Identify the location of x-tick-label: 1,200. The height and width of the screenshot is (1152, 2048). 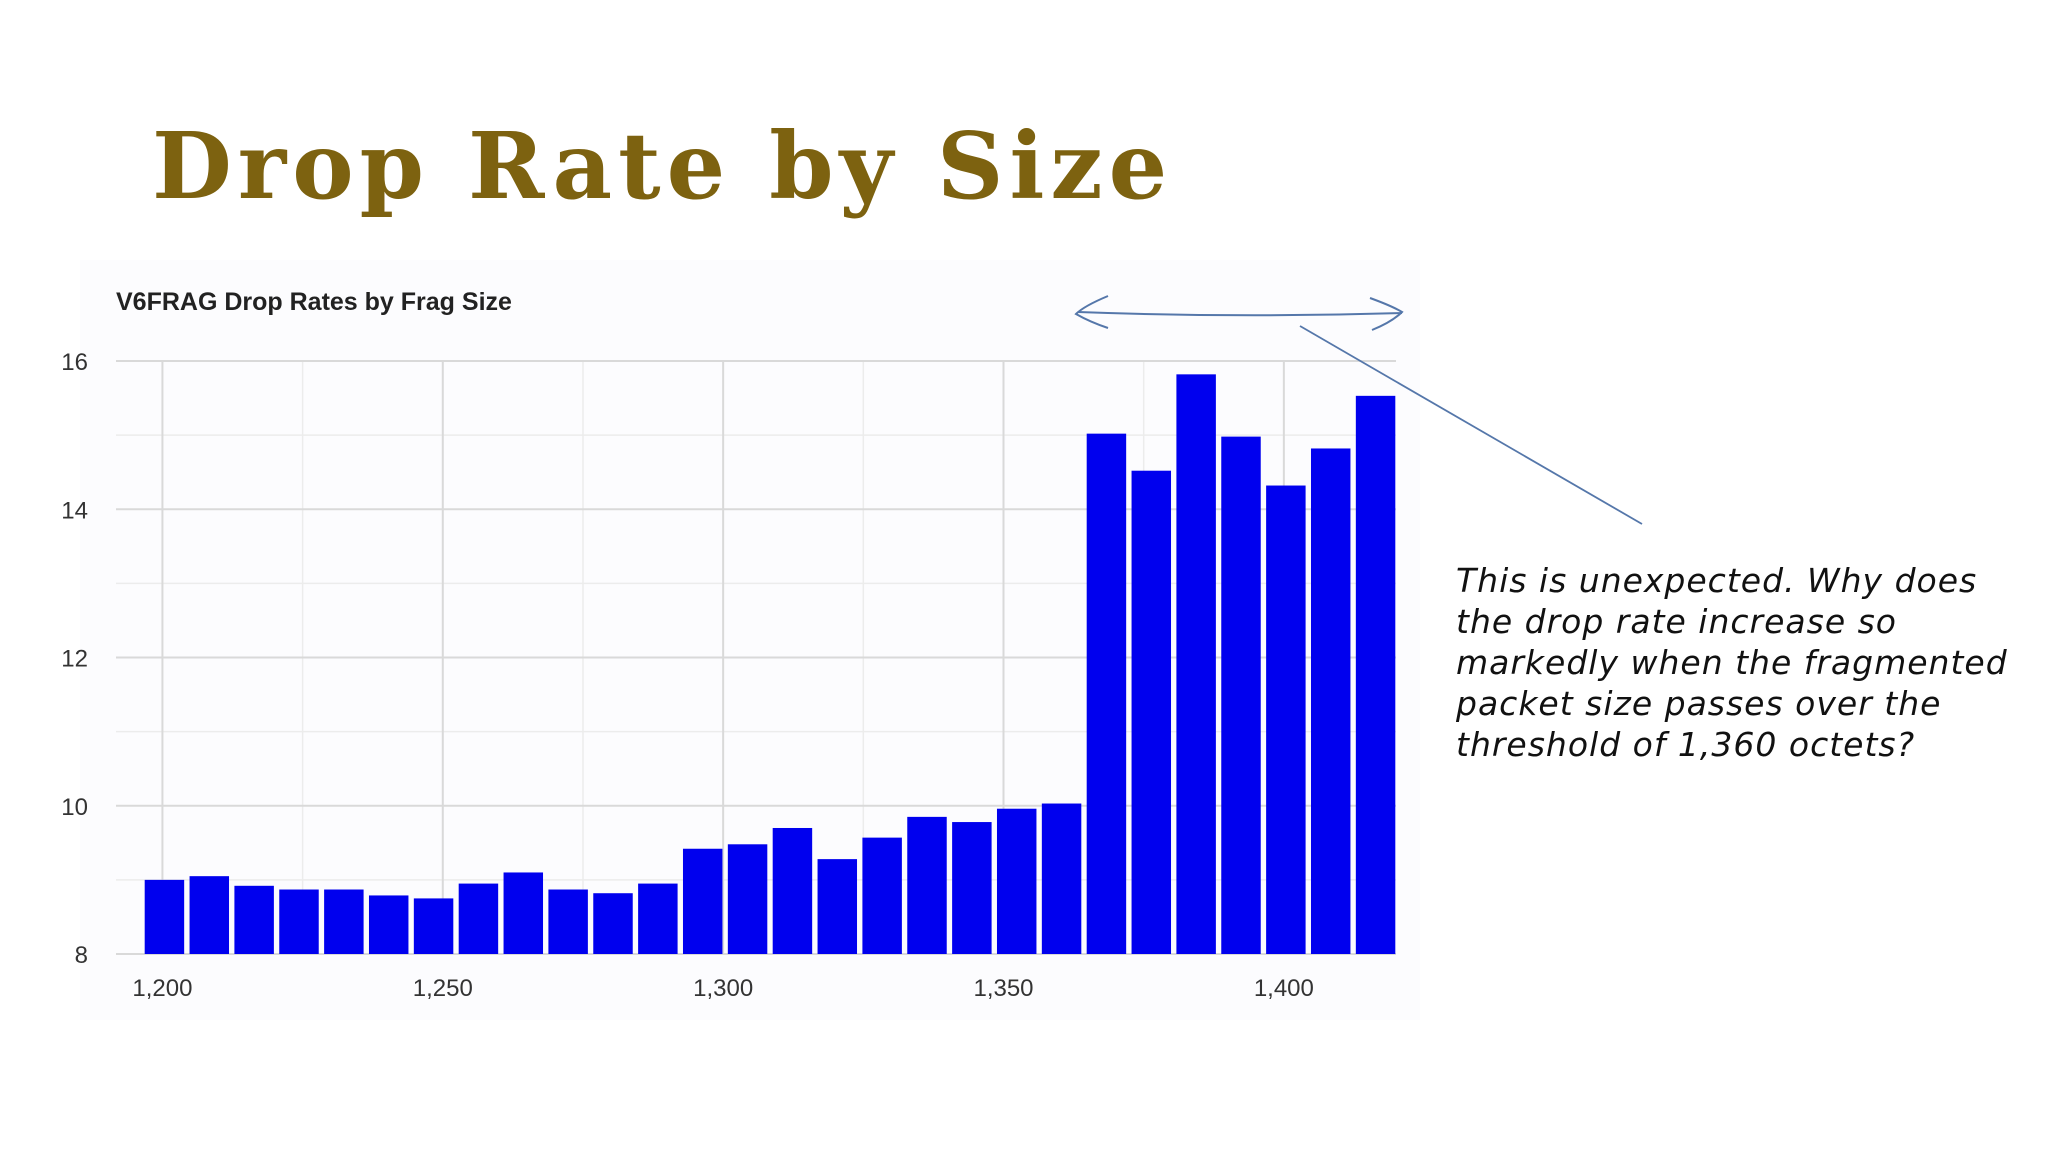
(162, 988).